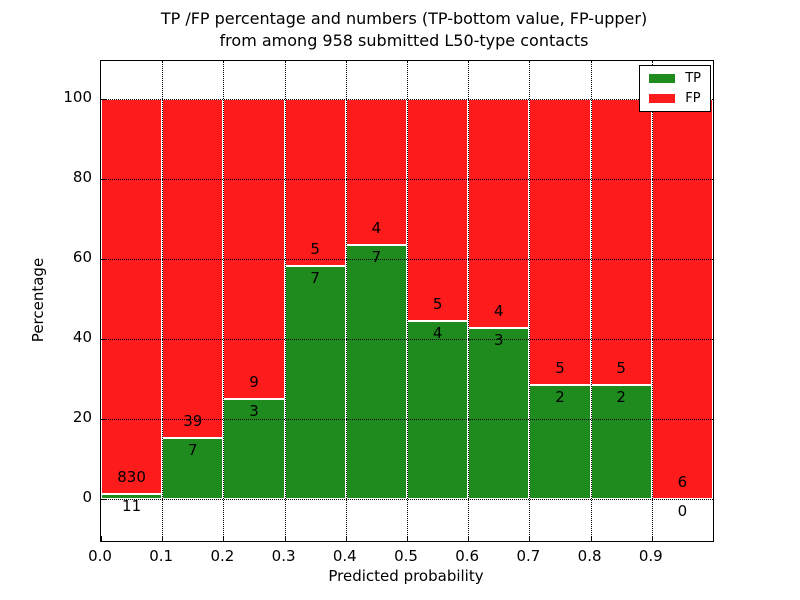 The image size is (800, 600). What do you see at coordinates (589, 556) in the screenshot?
I see `x-tick-label: 0.8` at bounding box center [589, 556].